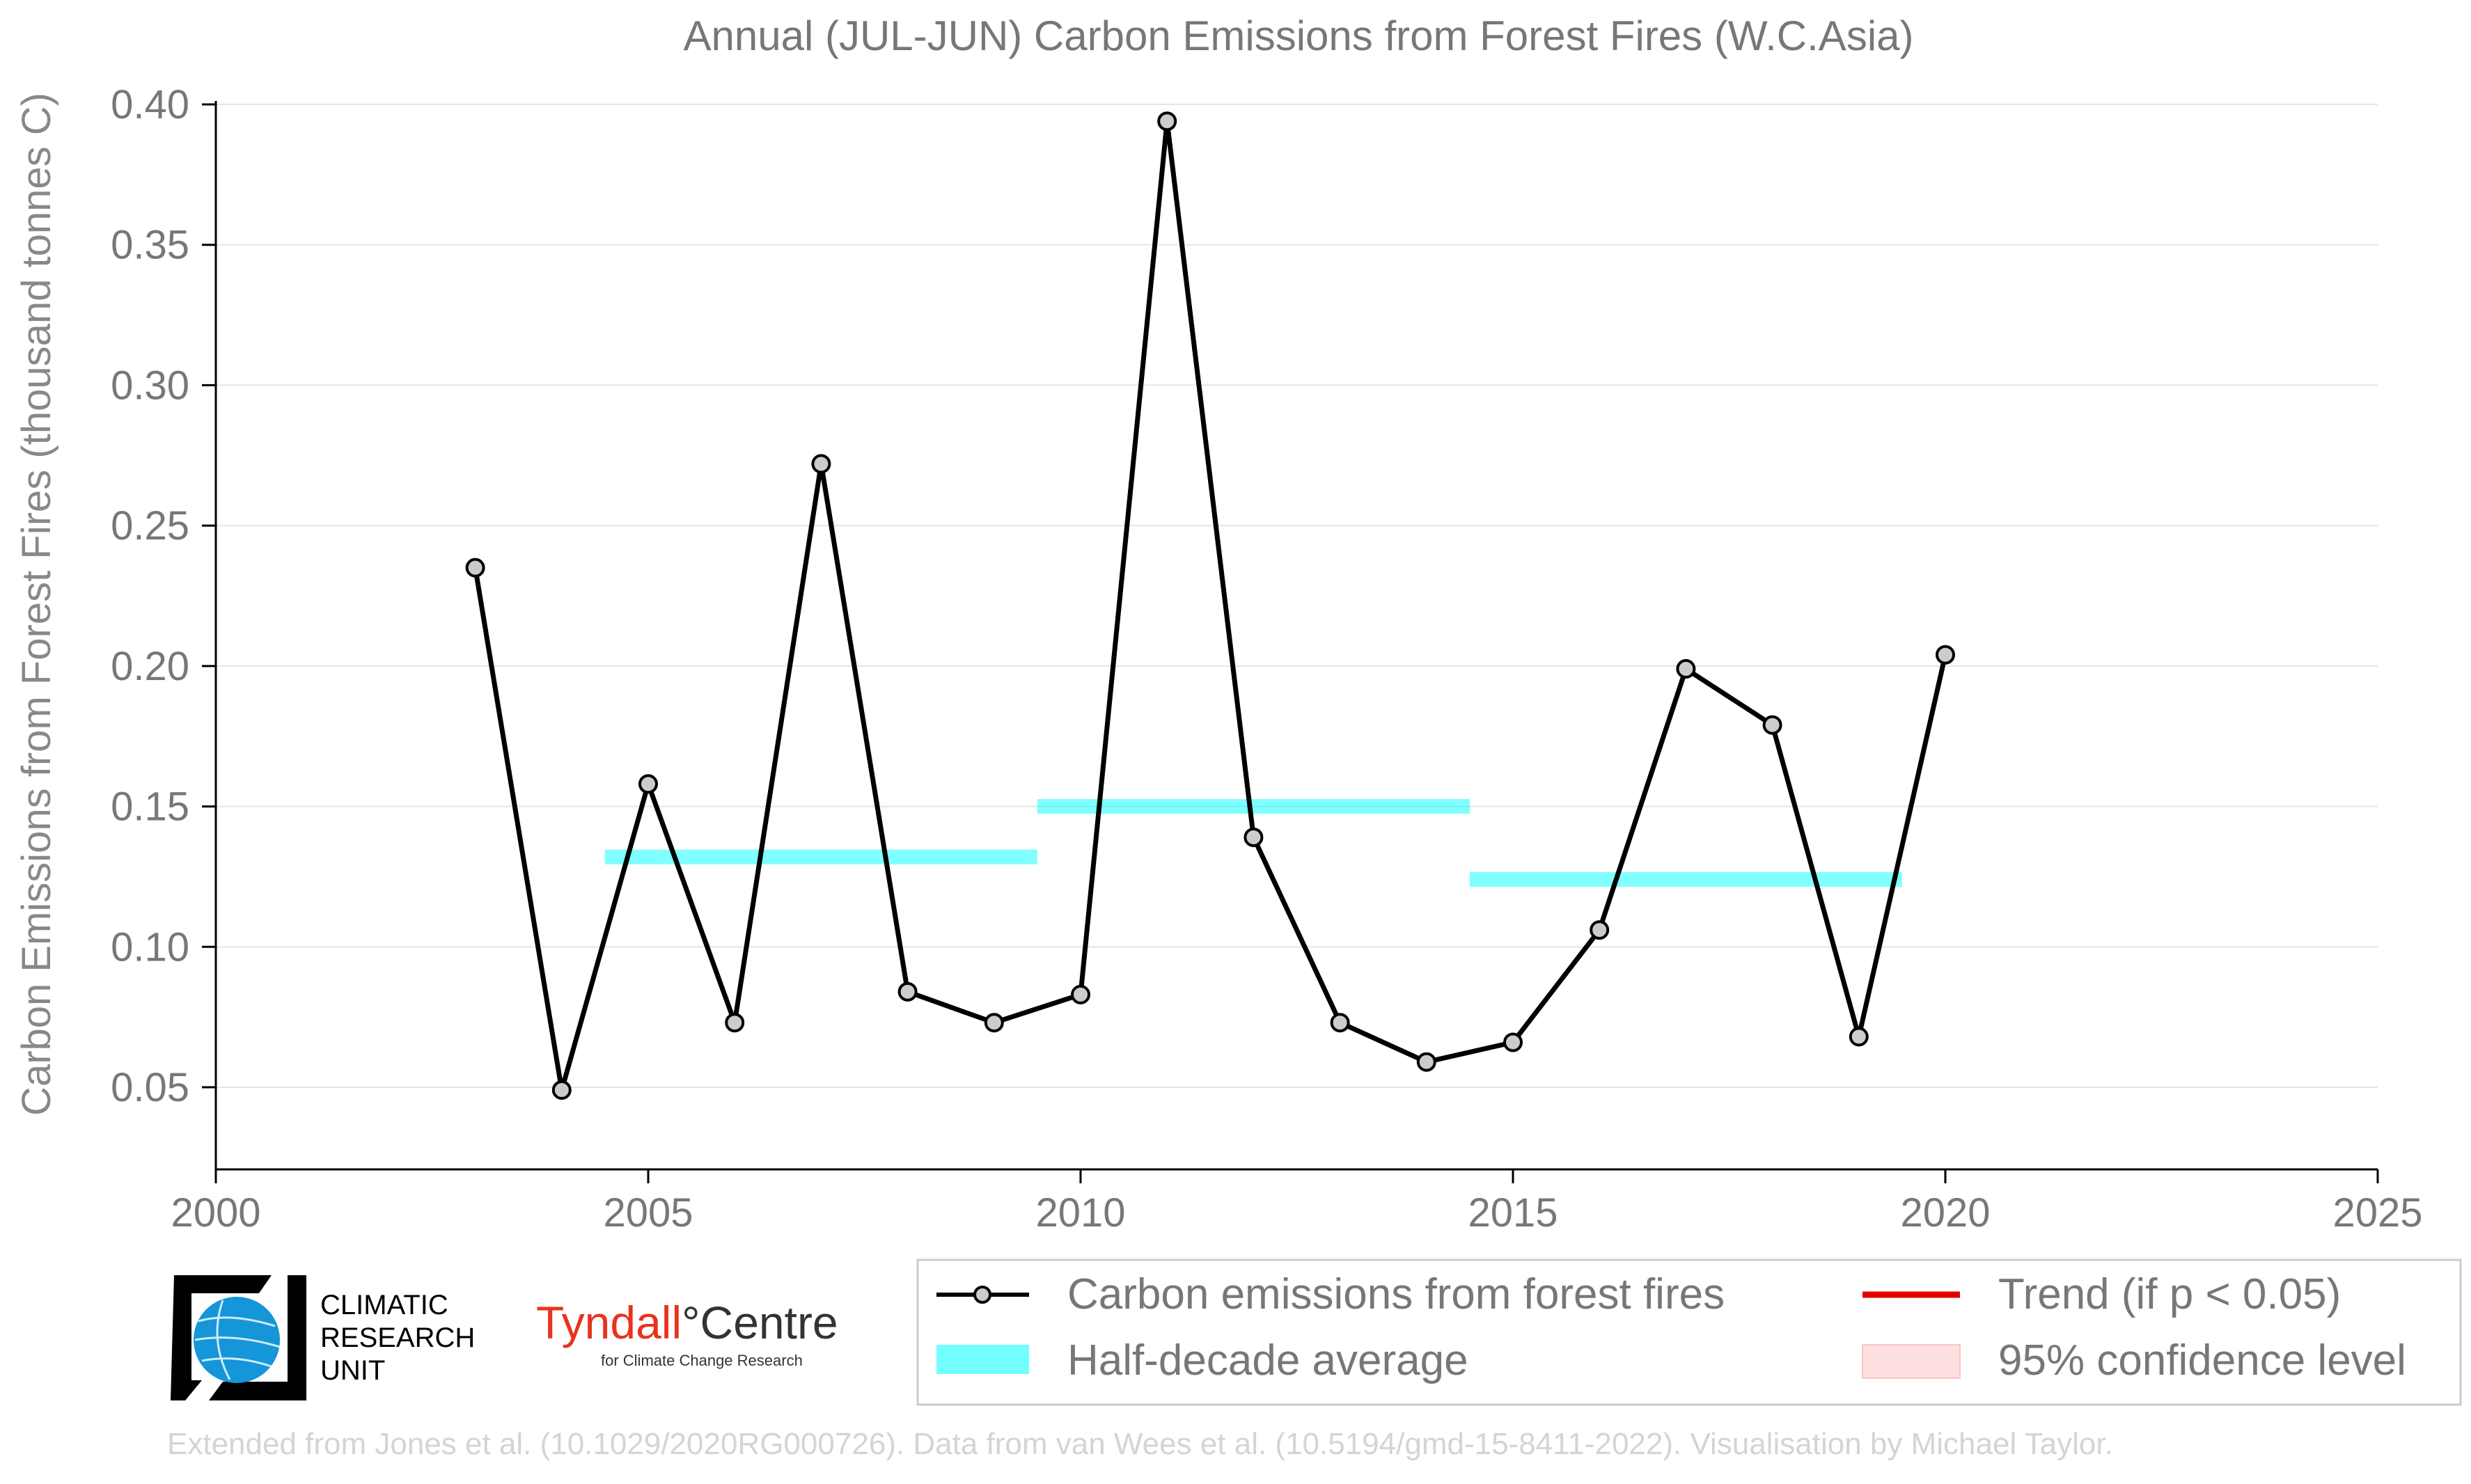 The height and width of the screenshot is (1484, 2471). I want to click on tyndall-degree: °, so click(691, 1322).